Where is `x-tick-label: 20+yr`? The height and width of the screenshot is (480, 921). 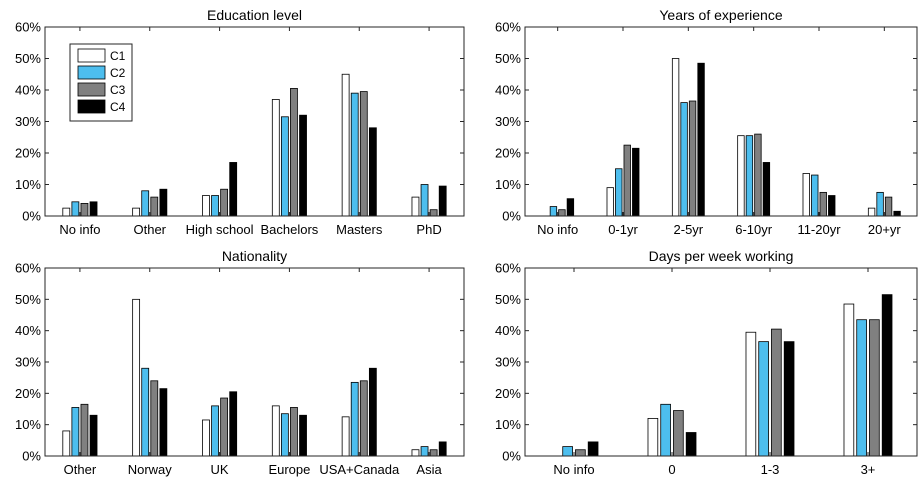 x-tick-label: 20+yr is located at coordinates (885, 229).